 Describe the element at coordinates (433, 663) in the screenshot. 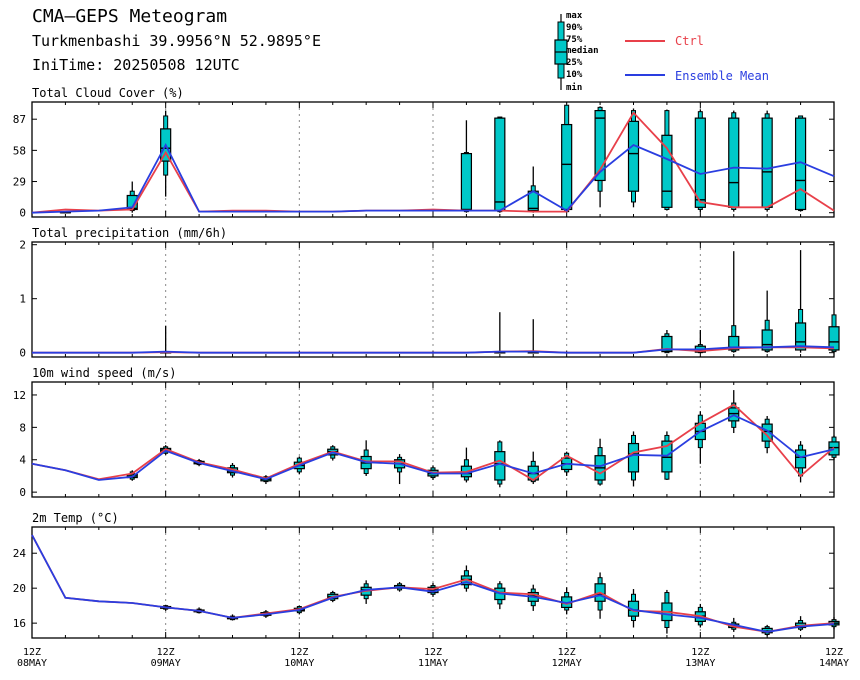

I see `x-tick-label-date: 11MAY` at that location.